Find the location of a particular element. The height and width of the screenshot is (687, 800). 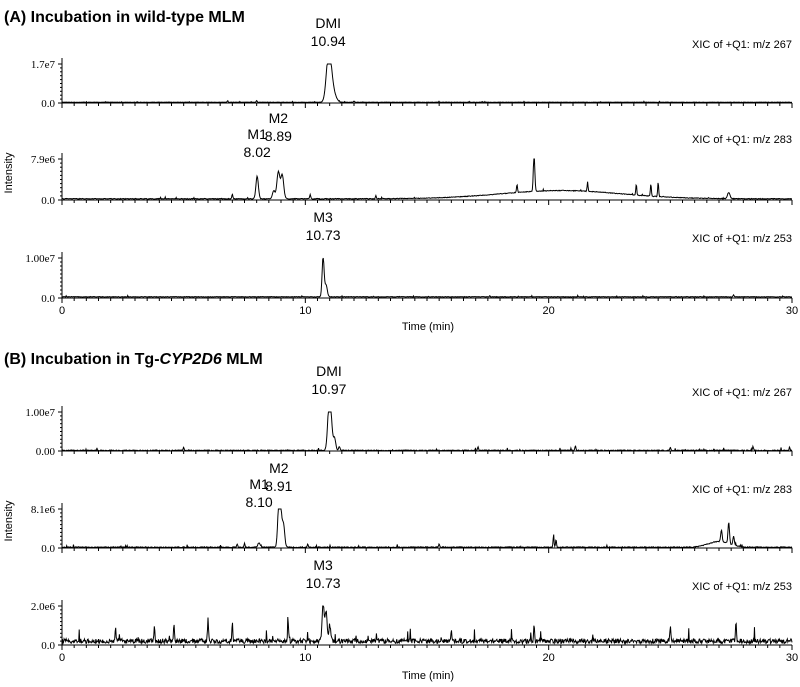

subplot-a2: 0.0 7.9e6 XIC of +Q1: m/z 283 M1 8.02 M2 8.89 is located at coordinates (412, 158).